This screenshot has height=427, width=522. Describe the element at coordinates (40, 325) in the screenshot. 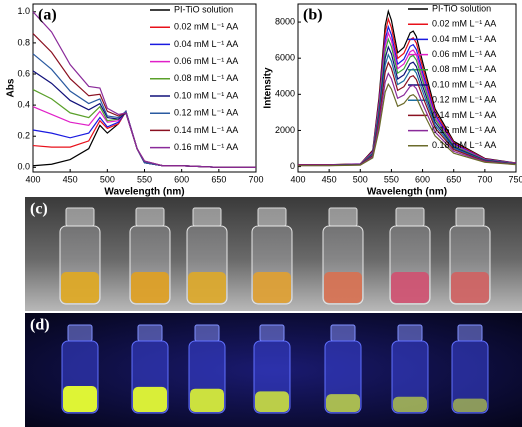

I see `panel-label: (d)` at that location.